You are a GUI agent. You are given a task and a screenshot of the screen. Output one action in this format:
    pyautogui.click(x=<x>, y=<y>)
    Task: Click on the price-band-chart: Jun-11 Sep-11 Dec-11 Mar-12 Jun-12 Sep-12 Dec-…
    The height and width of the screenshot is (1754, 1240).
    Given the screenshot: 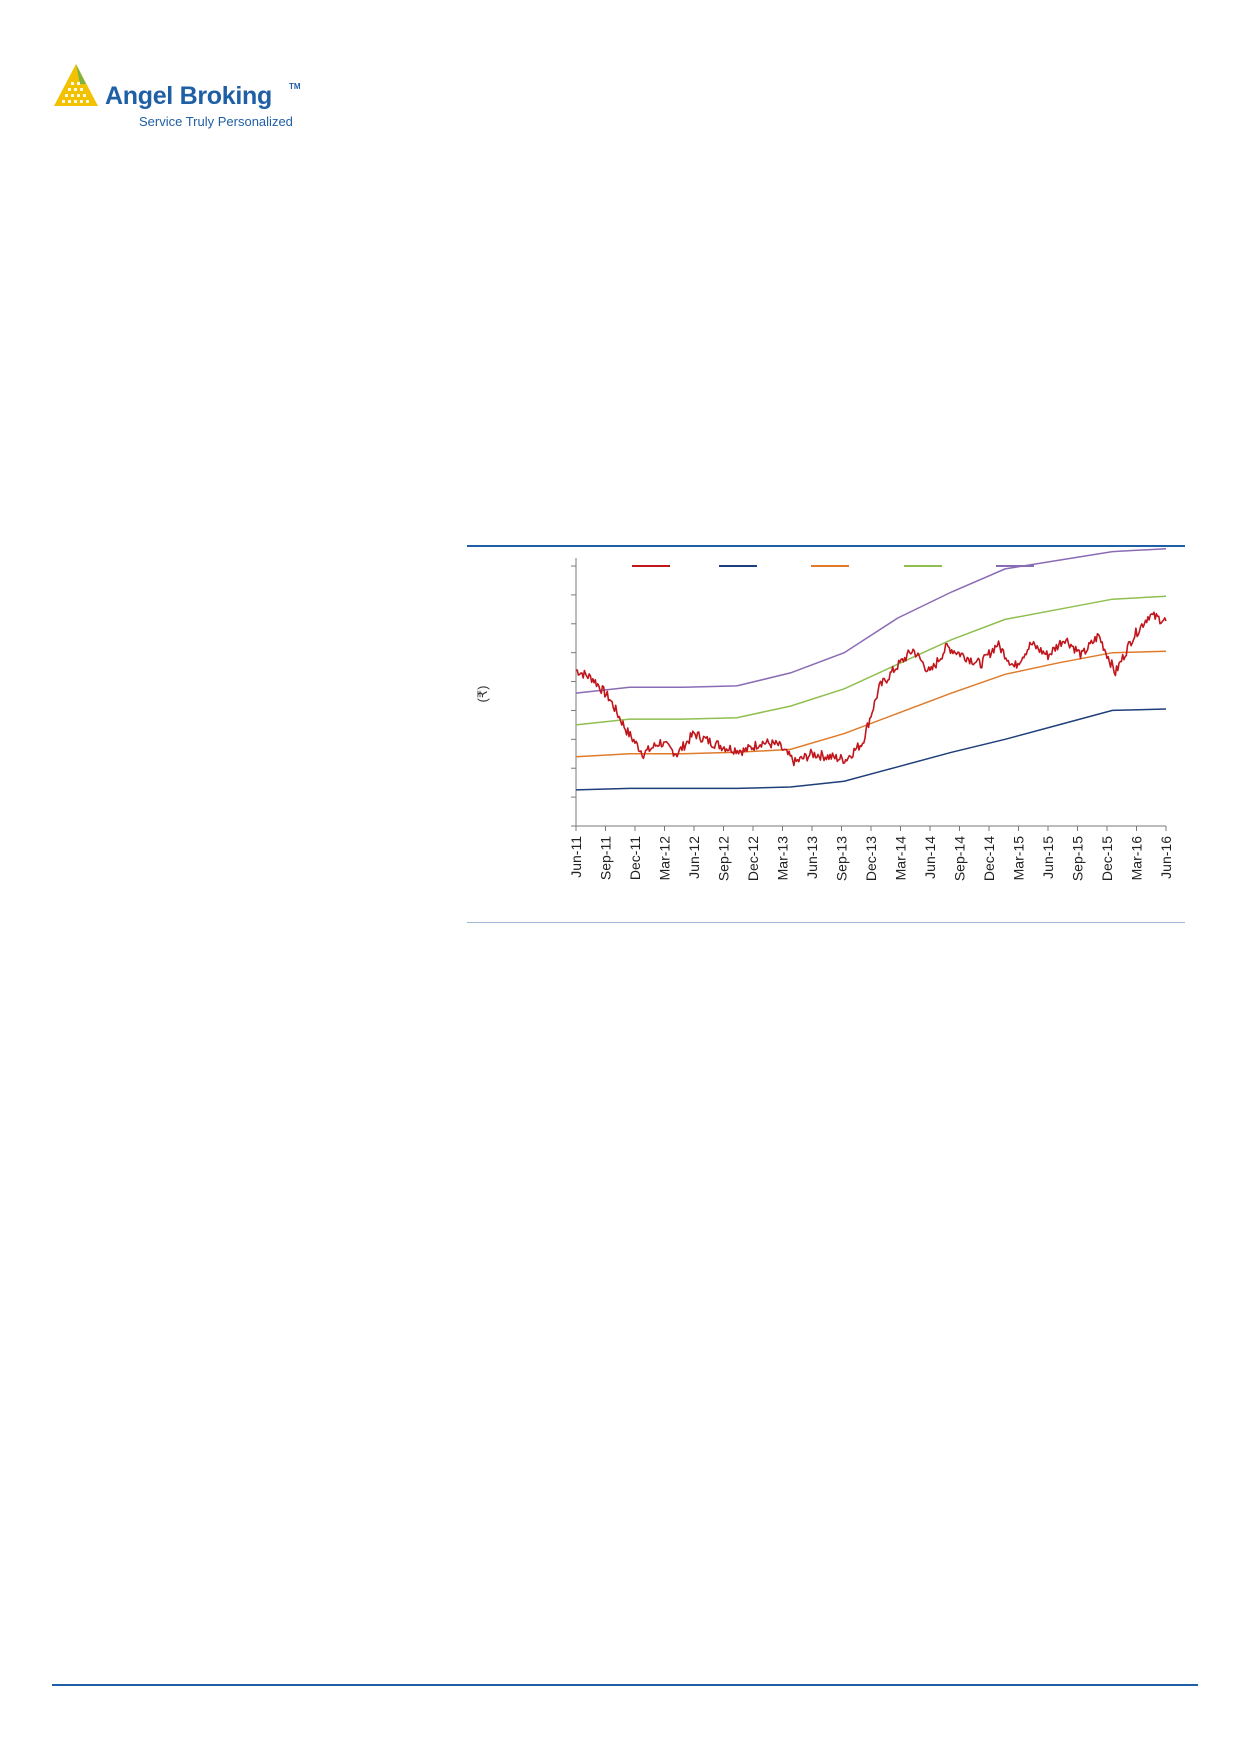 What is the action you would take?
    pyautogui.click(x=826, y=735)
    